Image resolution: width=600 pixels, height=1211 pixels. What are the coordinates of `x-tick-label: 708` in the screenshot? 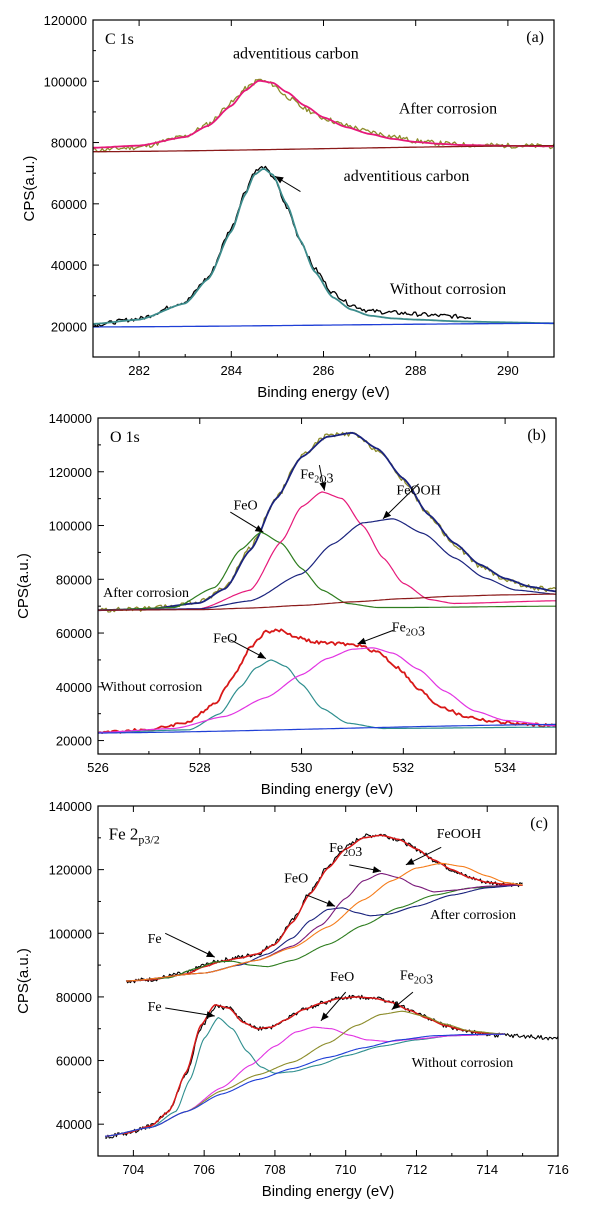 It's located at (275, 1169).